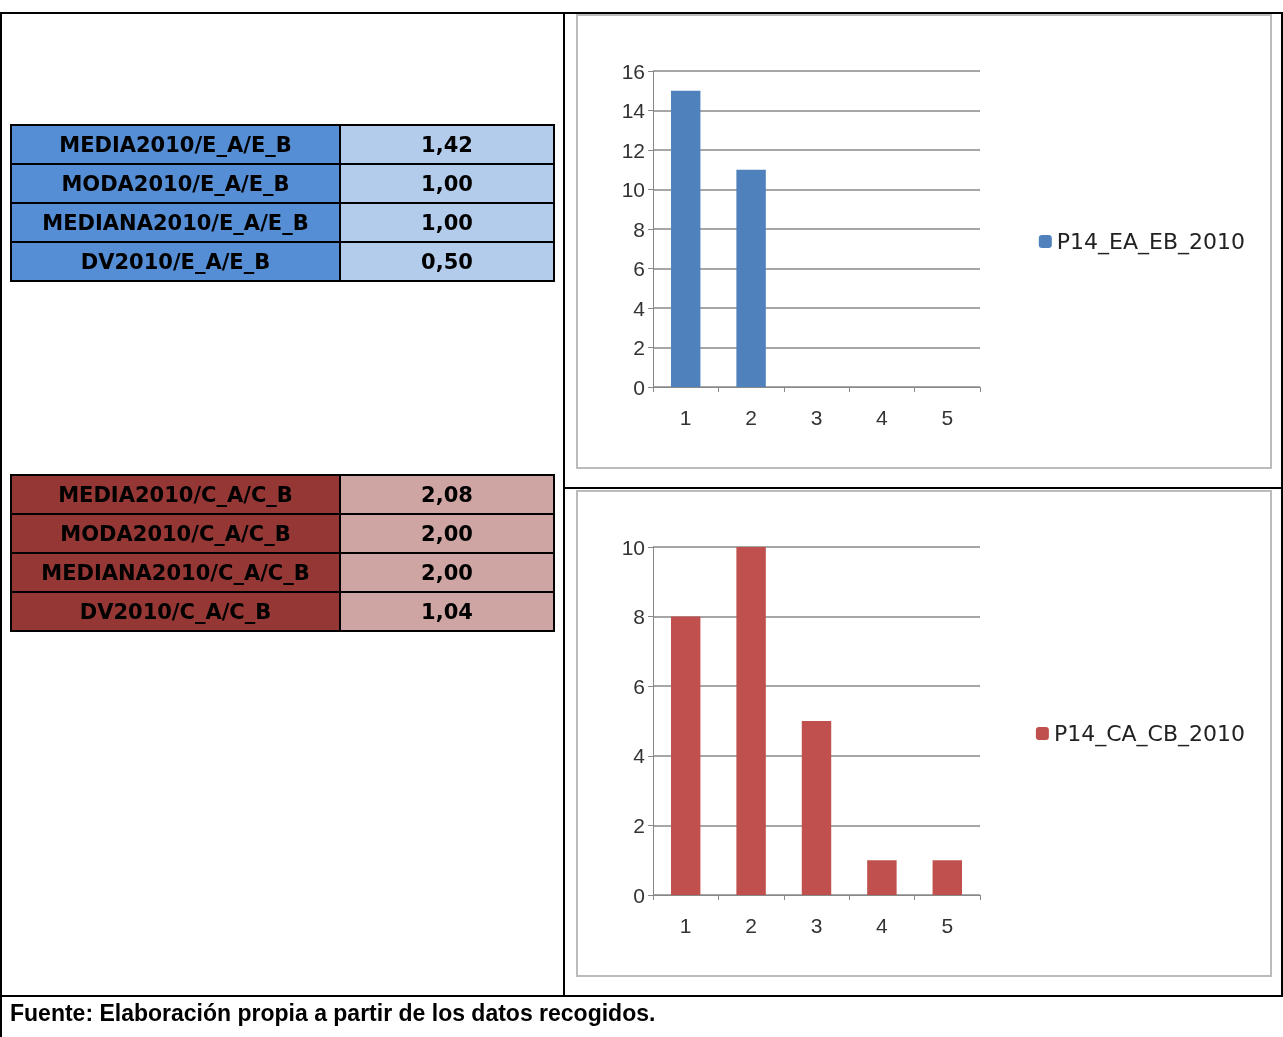 The image size is (1283, 1037). What do you see at coordinates (175, 222) in the screenshot?
I see `category-label: MEDIANA2010/E_A/E_B` at bounding box center [175, 222].